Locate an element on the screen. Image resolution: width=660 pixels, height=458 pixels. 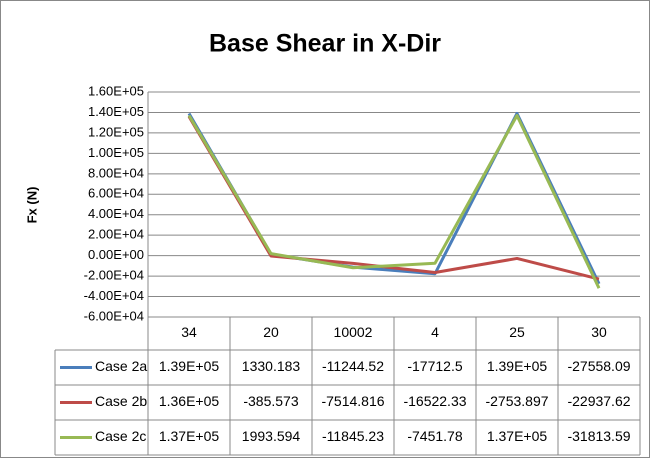
table-value: -22937.62 is located at coordinates (598, 401).